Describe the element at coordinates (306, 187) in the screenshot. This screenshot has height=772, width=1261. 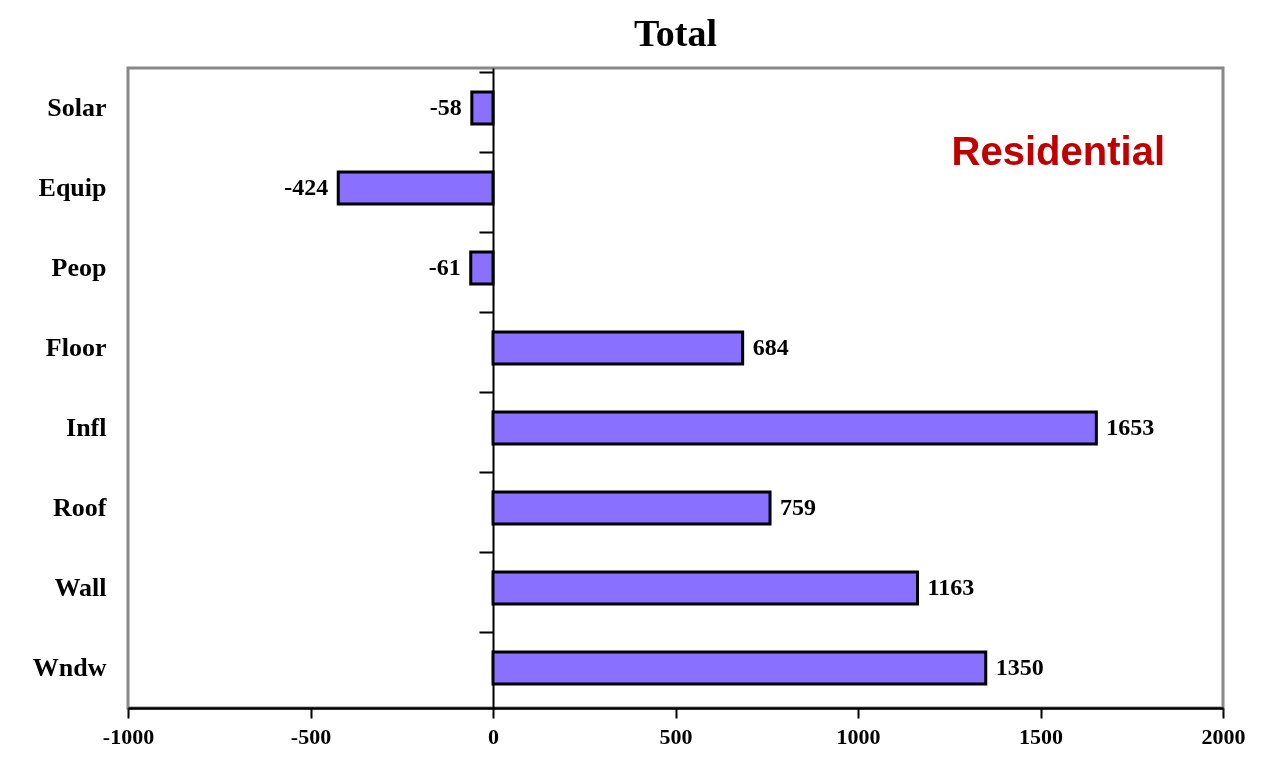
I see `data-label: -424` at that location.